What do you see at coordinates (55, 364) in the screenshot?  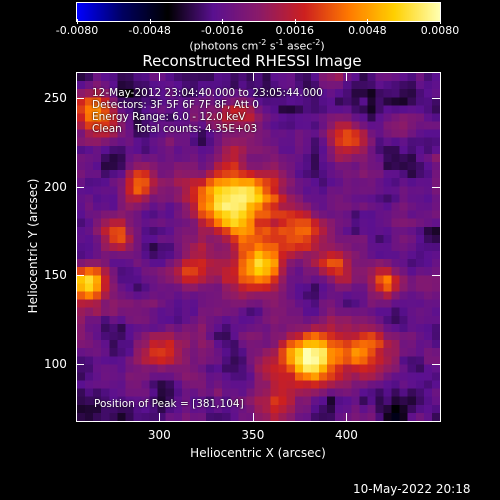 I see `y-axis-tick-label: 100` at bounding box center [55, 364].